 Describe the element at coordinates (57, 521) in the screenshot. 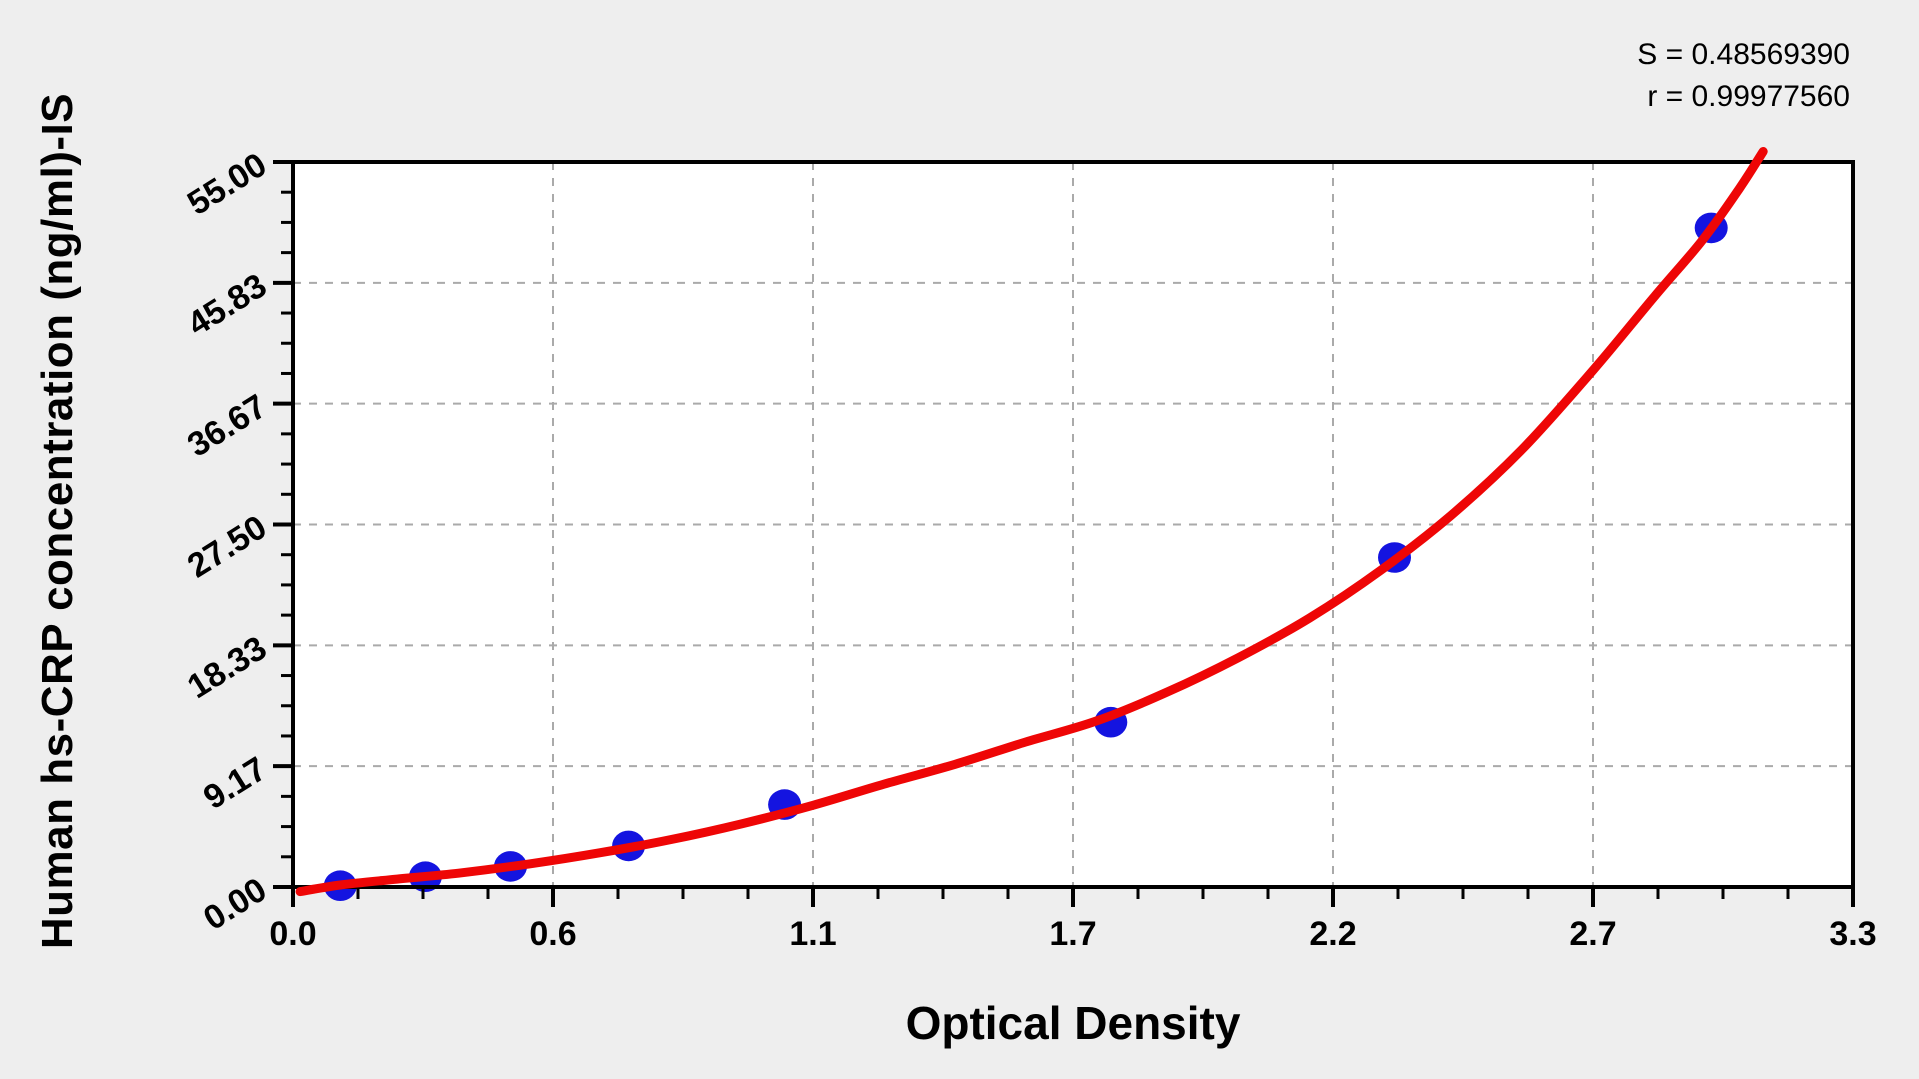

I see `y-axis-title: Human hs-CRP concentration (ng/ml)-IS` at that location.